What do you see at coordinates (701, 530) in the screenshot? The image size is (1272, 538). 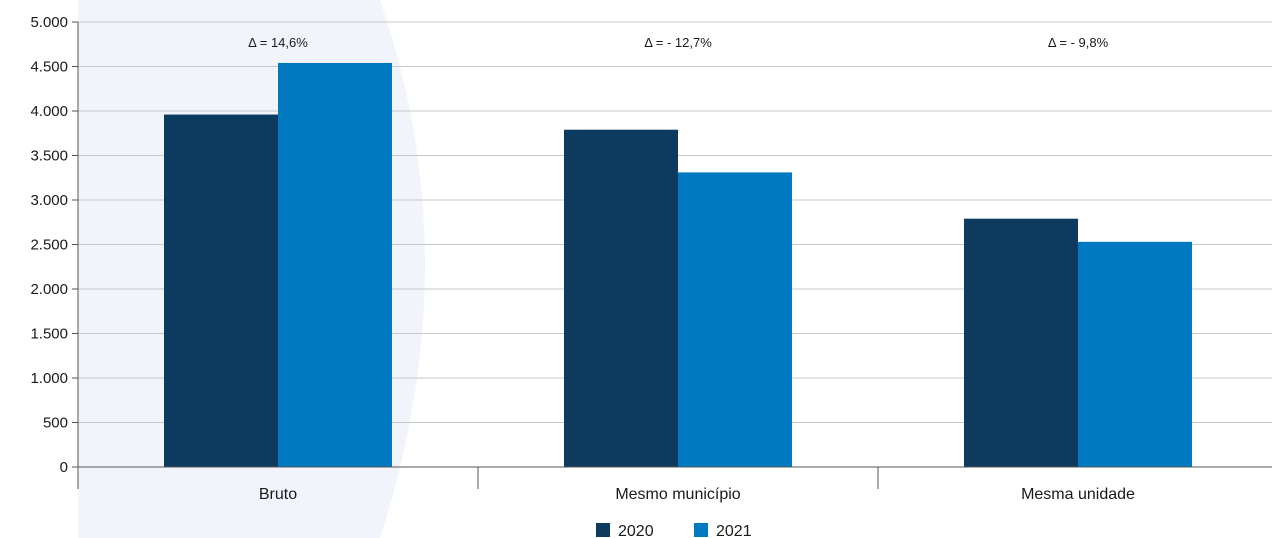 I see `legend-swatch-2021` at bounding box center [701, 530].